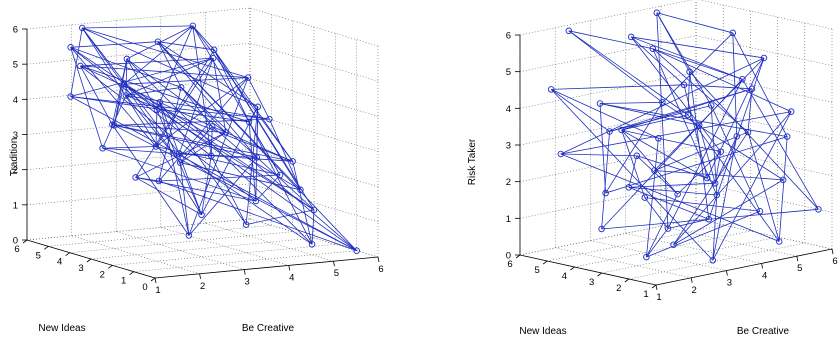 The width and height of the screenshot is (840, 342). Describe the element at coordinates (658, 297) in the screenshot. I see `x-tick-label: 1` at that location.